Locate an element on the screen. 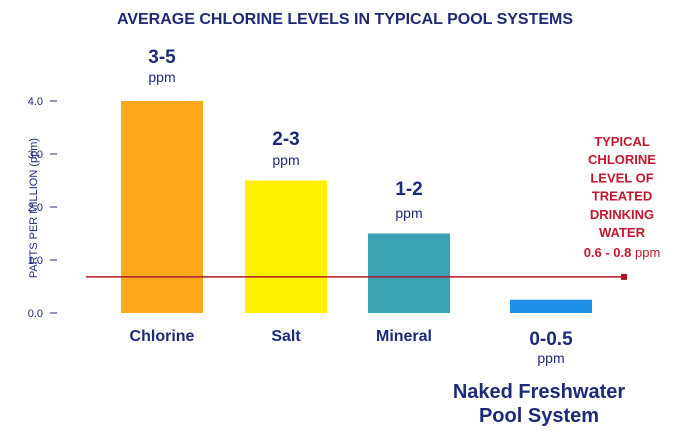 Image resolution: width=690 pixels, height=445 pixels. y-tick-label: 4.0 is located at coordinates (35, 102).